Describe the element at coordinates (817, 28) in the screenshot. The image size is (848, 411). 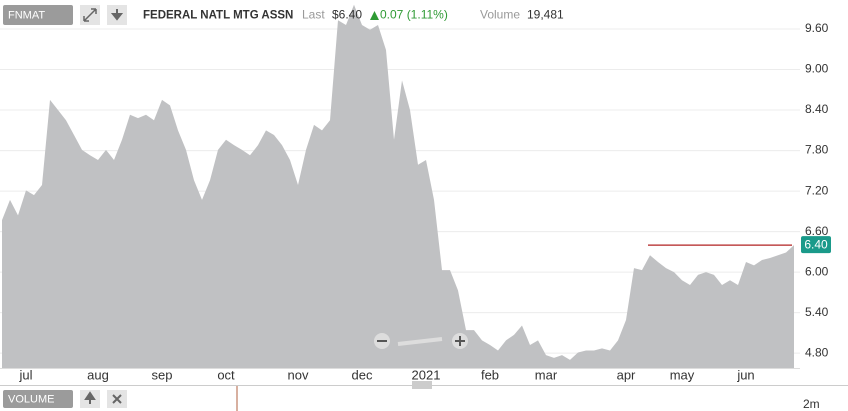
I see `y-tick-label: 9.60` at that location.